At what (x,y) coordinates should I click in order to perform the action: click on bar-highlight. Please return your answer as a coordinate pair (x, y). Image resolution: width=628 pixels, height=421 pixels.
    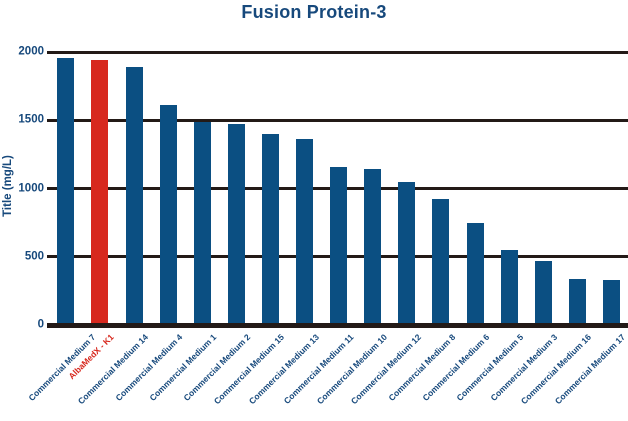
    Looking at the image, I should click on (100, 192).